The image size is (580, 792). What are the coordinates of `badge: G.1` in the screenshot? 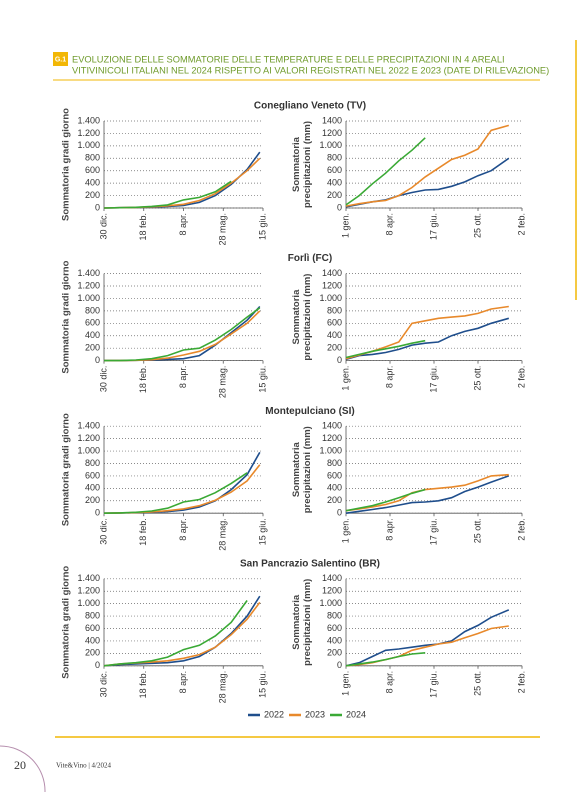 It's located at (60, 59).